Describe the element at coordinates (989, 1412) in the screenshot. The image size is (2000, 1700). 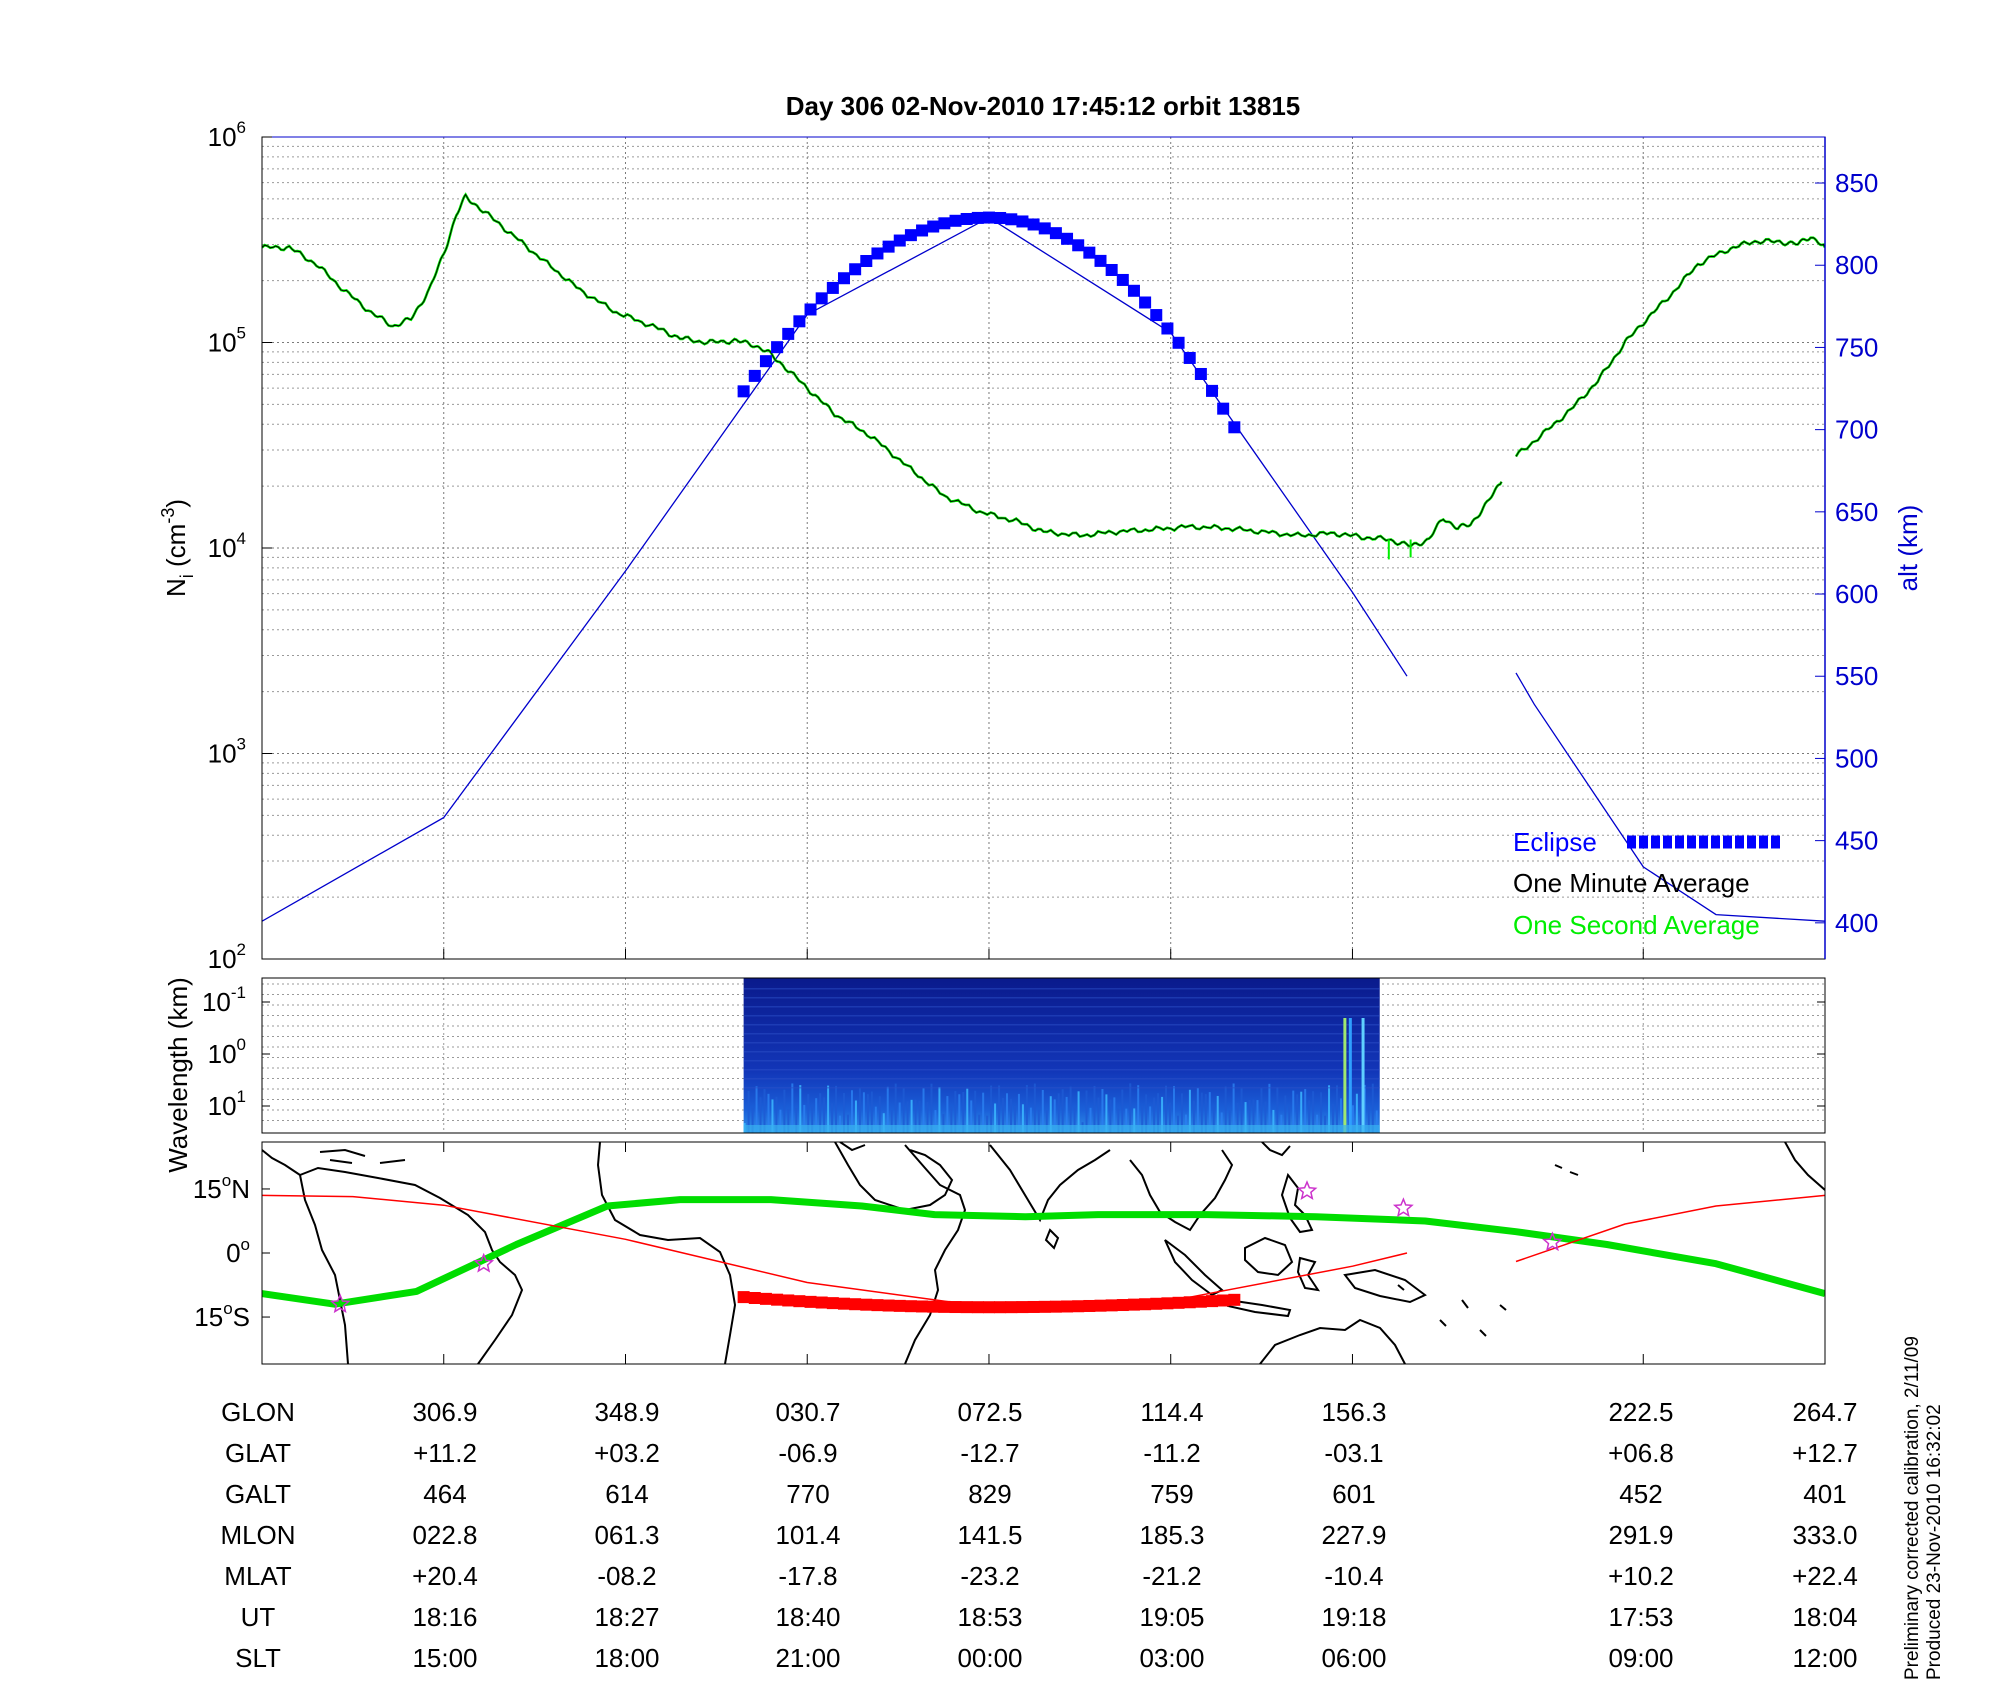
I see `table-cell: 072.5` at that location.